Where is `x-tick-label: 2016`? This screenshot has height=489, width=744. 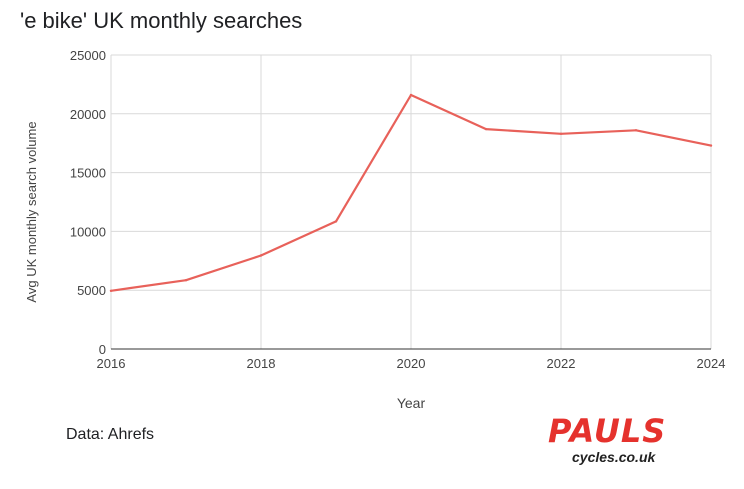
x-tick-label: 2016 is located at coordinates (111, 363).